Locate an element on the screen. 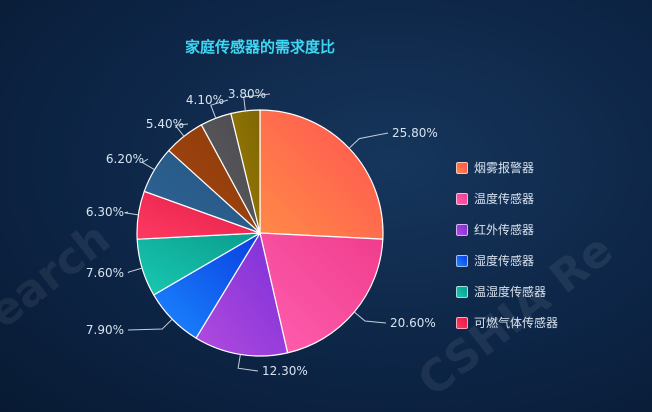 The image size is (652, 412). legend: 烟雾报警器温度传感器红外传感器湿度传感器温湿度传感器 可燃气体传感器 is located at coordinates (507, 245).